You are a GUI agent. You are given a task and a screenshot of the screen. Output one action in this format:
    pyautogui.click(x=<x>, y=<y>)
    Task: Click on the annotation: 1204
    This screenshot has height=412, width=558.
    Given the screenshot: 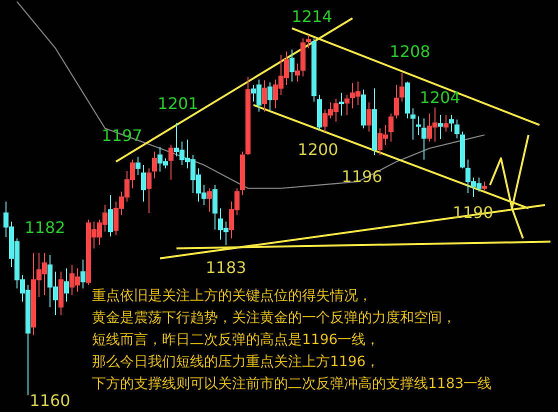 What is the action you would take?
    pyautogui.click(x=440, y=97)
    